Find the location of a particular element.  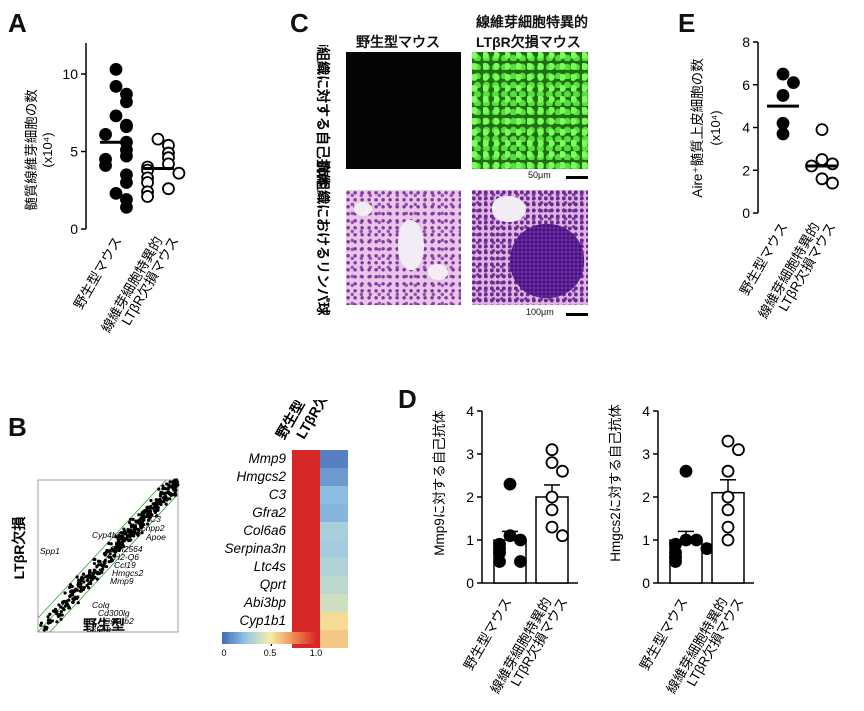

panel-e-tick-label: 4 is located at coordinates (746, 128).